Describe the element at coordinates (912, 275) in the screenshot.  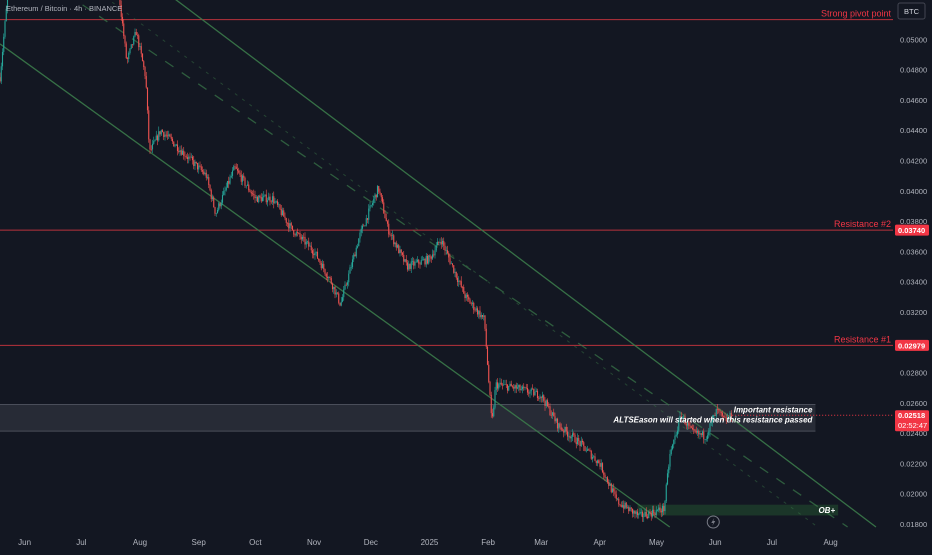
I see `price-axis` at that location.